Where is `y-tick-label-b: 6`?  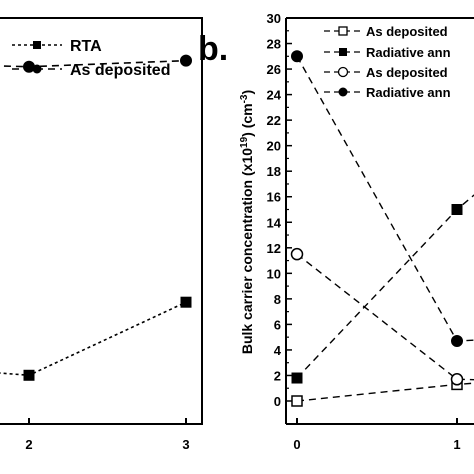
y-tick-label-b: 6 is located at coordinates (277, 324).